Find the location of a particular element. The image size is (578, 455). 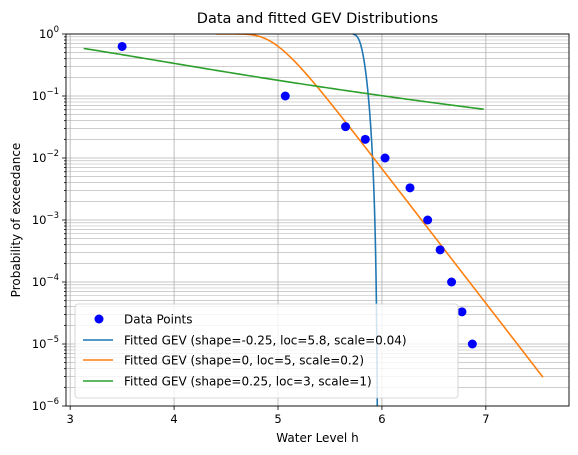

legend-label-series-2: Fitted GEV (shape=0, loc=5, scale=0.2) is located at coordinates (244, 361).